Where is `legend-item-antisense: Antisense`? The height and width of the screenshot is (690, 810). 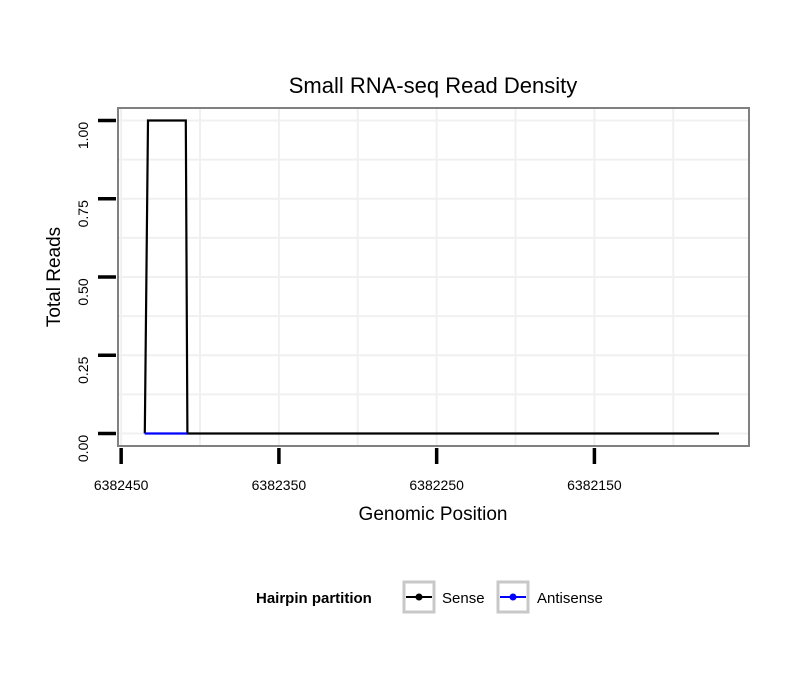 legend-item-antisense: Antisense is located at coordinates (549, 597).